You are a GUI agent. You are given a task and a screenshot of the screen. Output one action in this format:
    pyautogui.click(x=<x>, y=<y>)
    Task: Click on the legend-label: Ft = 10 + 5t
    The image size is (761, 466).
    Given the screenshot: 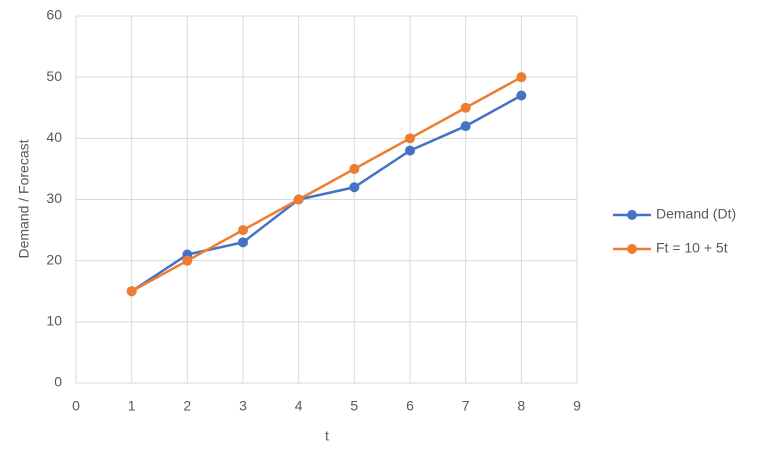 What is the action you would take?
    pyautogui.click(x=692, y=248)
    